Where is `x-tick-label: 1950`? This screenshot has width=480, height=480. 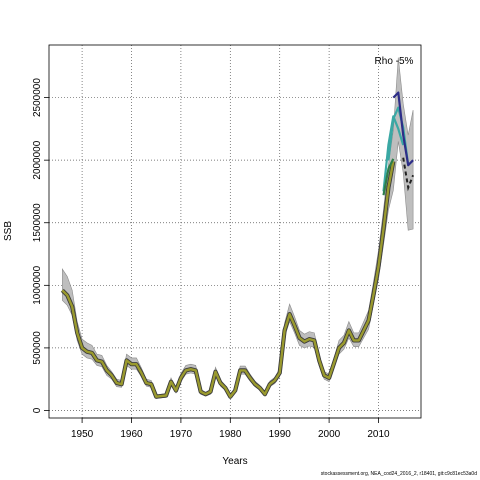 x-tick-label: 1950 is located at coordinates (82, 434).